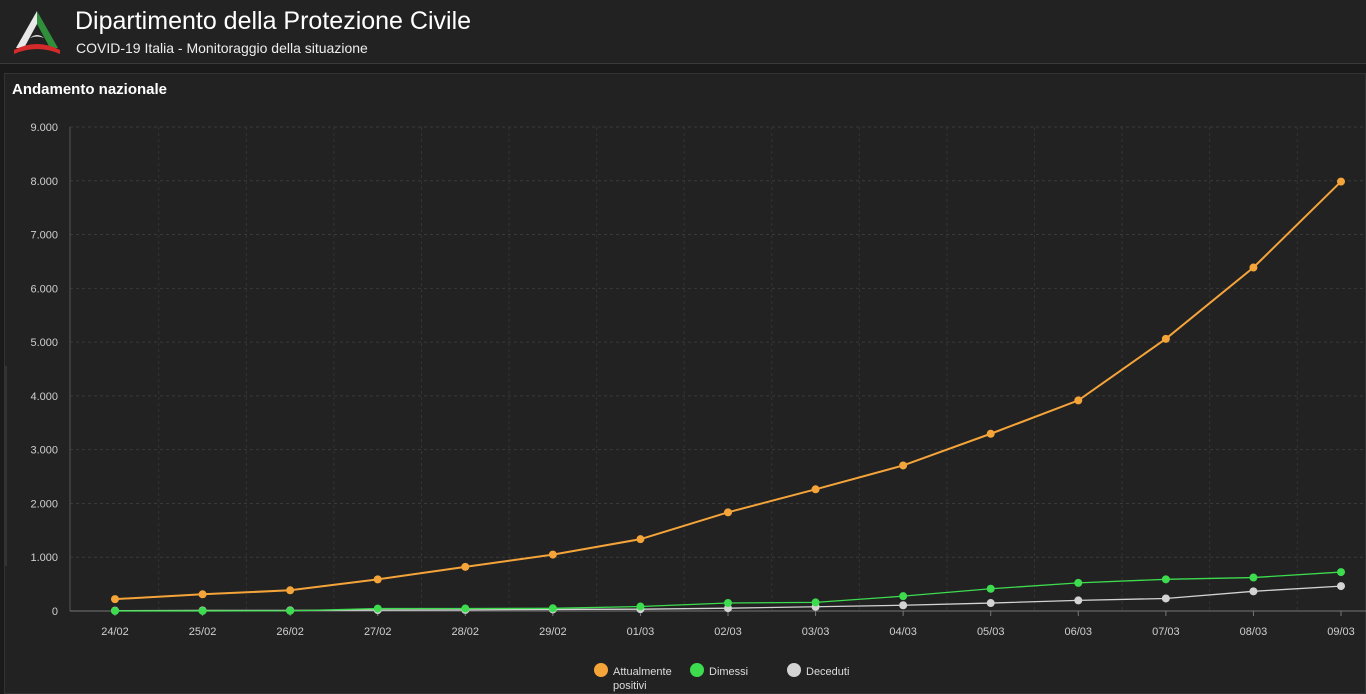 Image resolution: width=1366 pixels, height=694 pixels. Describe the element at coordinates (630, 686) in the screenshot. I see `legend-label-line2: positivi` at that location.